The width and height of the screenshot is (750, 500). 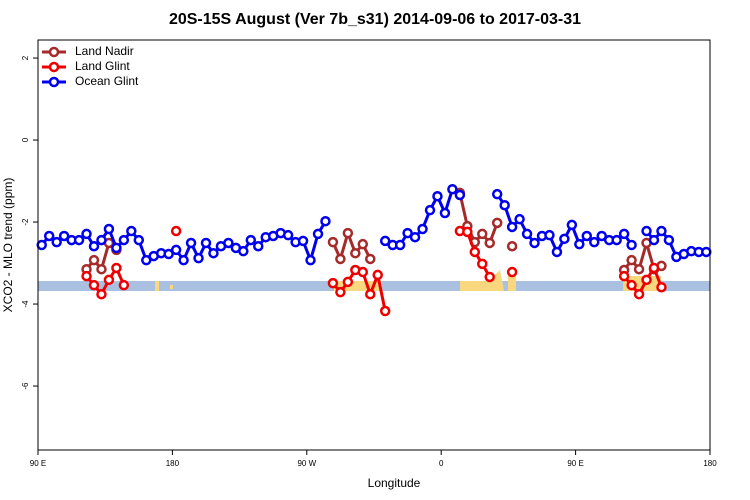 I want to click on x-tick-label: 90 W, so click(x=306, y=463).